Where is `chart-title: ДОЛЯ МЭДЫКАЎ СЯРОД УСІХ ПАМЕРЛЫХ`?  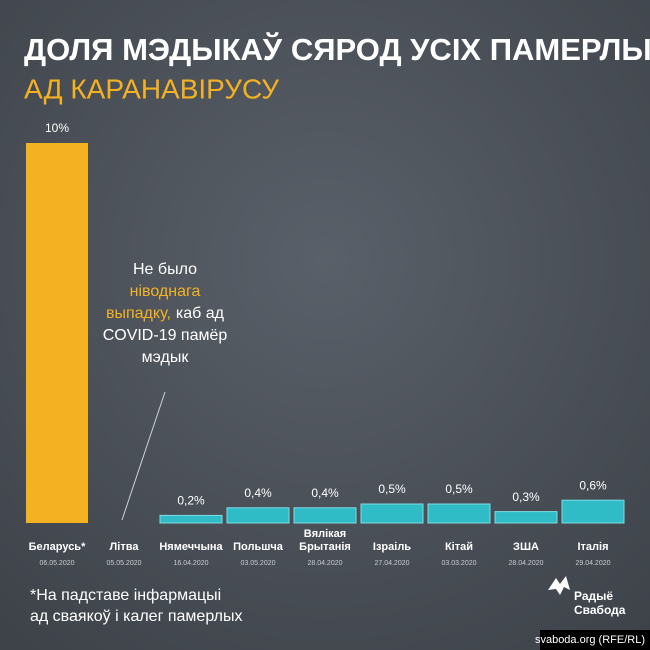 chart-title: ДОЛЯ МЭДЫКАЎ СЯРОД УСІХ ПАМЕРЛЫХ is located at coordinates (337, 49).